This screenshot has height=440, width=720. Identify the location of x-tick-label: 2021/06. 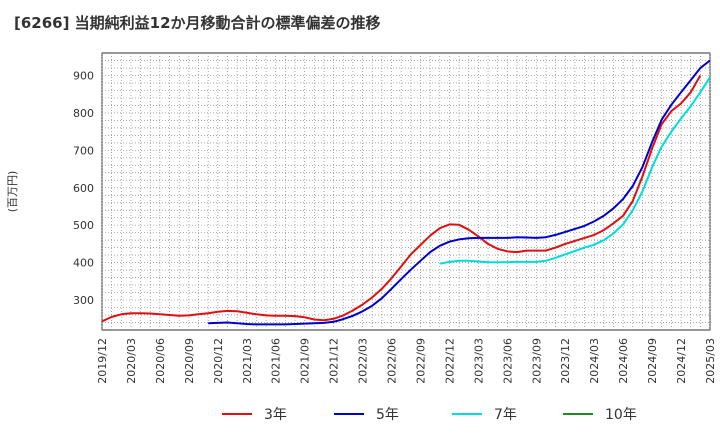
(276, 361).